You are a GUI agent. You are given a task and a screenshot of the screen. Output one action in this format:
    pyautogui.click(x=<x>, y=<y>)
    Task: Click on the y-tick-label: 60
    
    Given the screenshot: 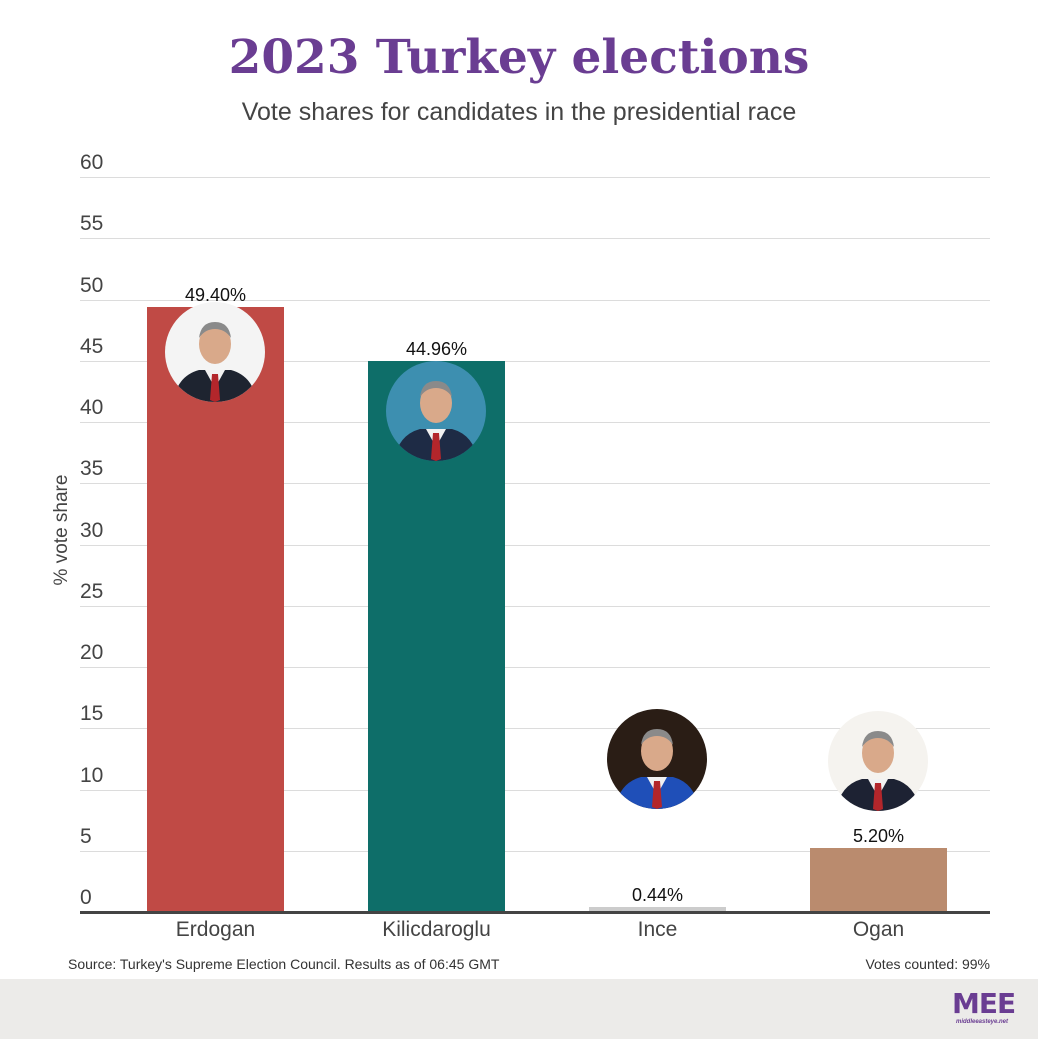 What is the action you would take?
    pyautogui.click(x=92, y=162)
    